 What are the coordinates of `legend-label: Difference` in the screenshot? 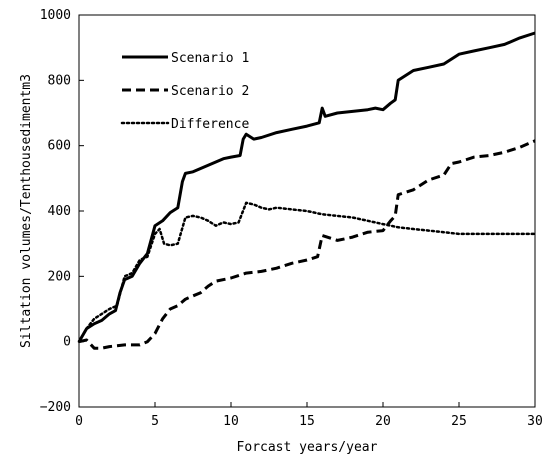 It's located at (210, 124).